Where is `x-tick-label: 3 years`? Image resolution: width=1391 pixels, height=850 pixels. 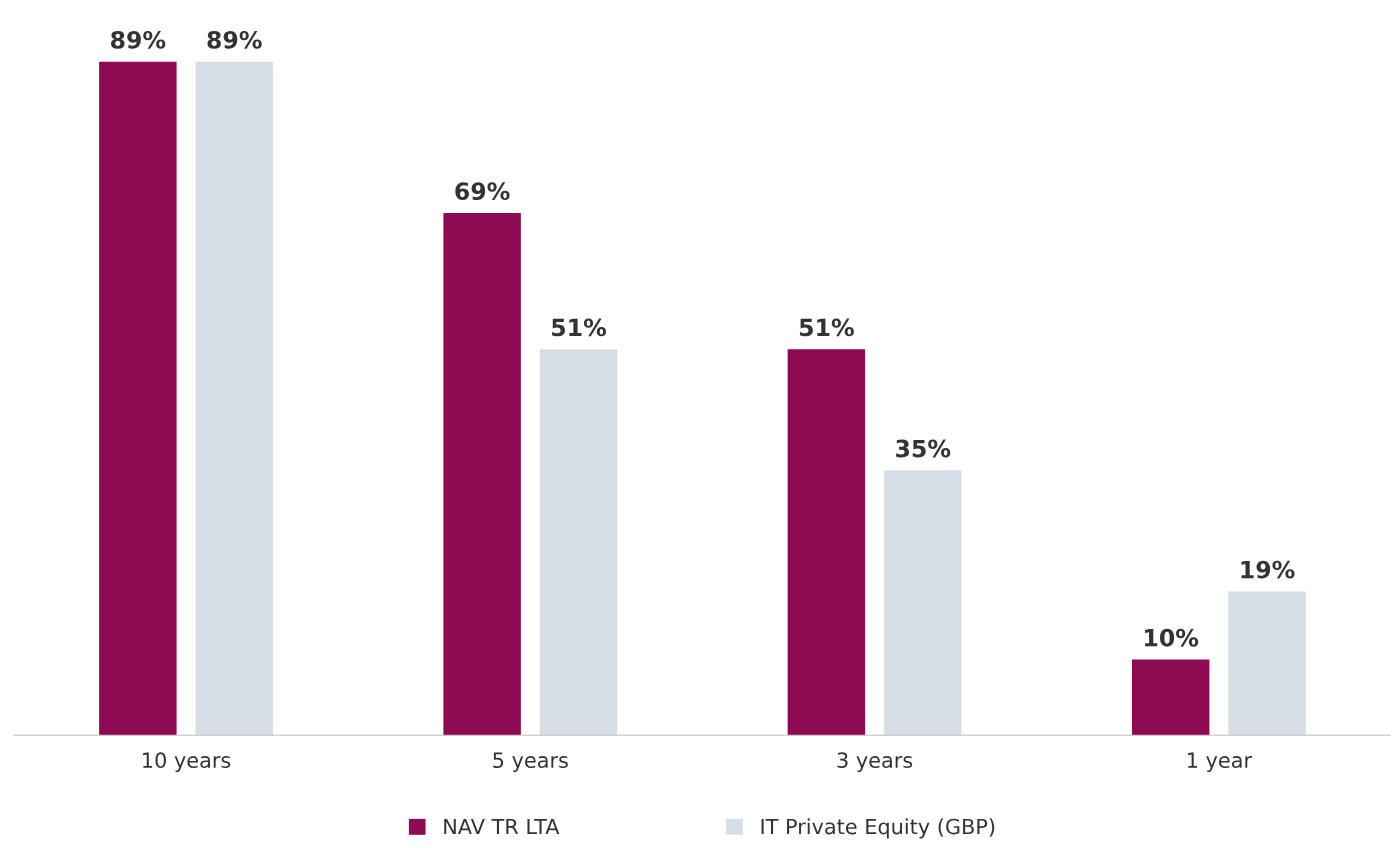 x-tick-label: 3 years is located at coordinates (875, 762).